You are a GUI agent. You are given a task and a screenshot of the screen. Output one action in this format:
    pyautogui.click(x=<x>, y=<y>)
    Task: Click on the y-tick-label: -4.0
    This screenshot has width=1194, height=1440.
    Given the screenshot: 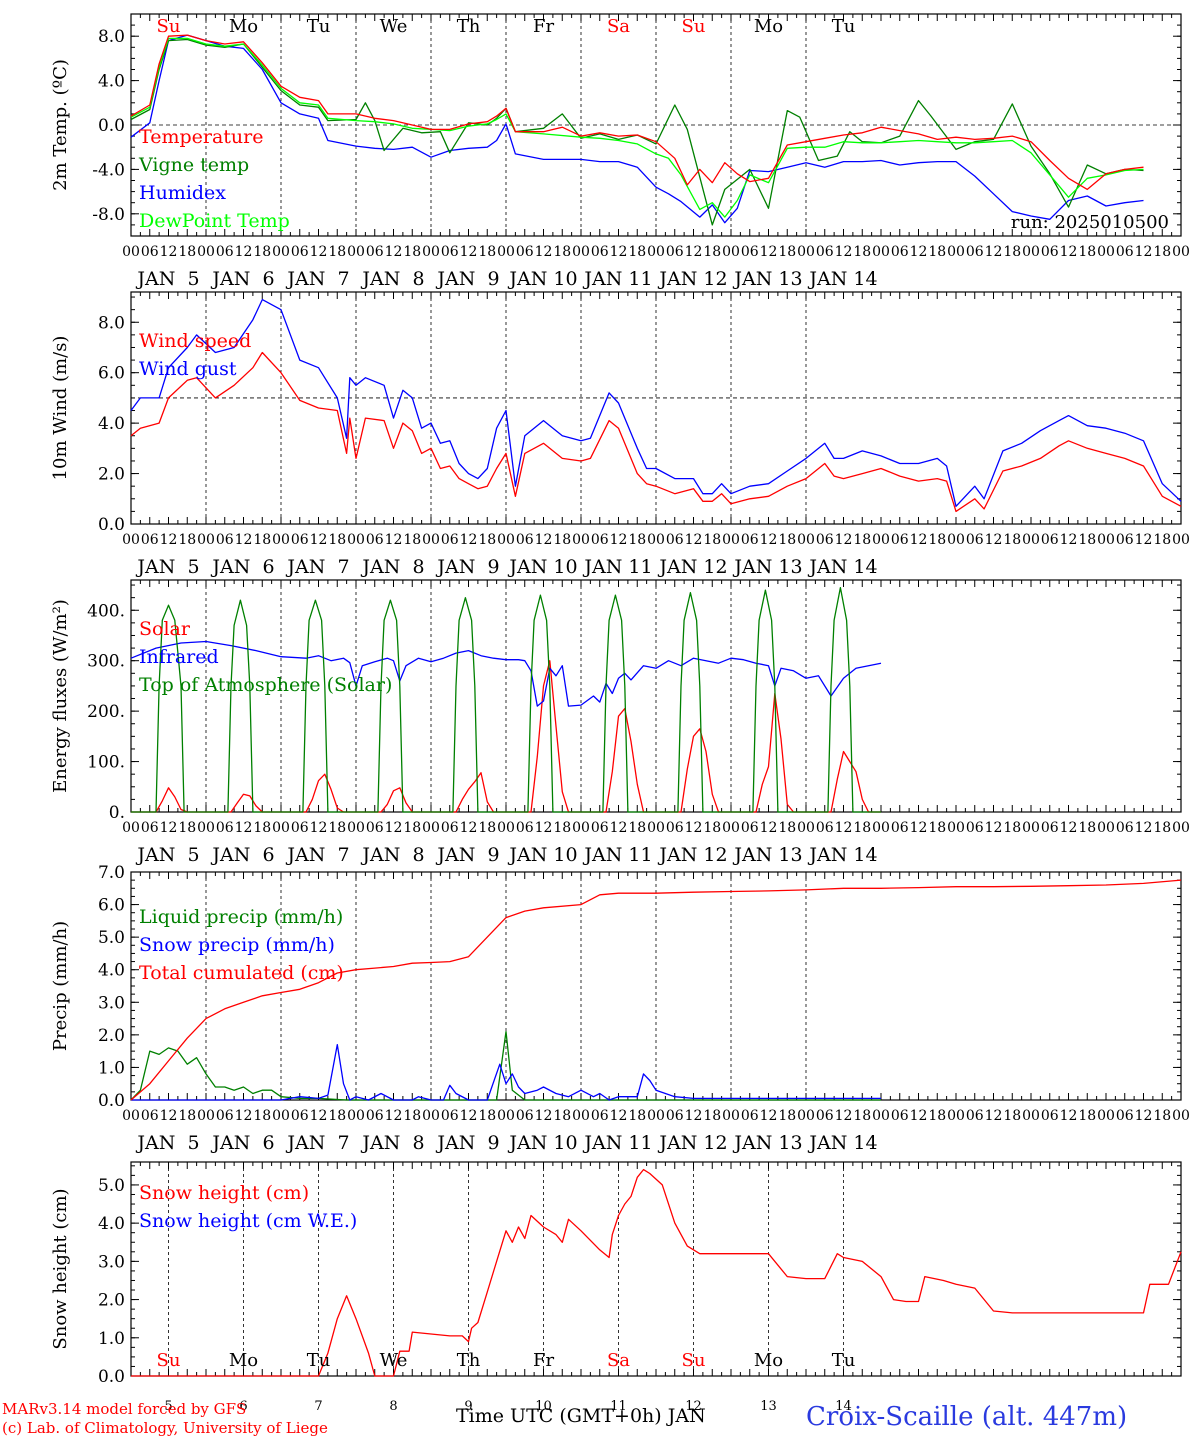 What is the action you would take?
    pyautogui.click(x=108, y=170)
    